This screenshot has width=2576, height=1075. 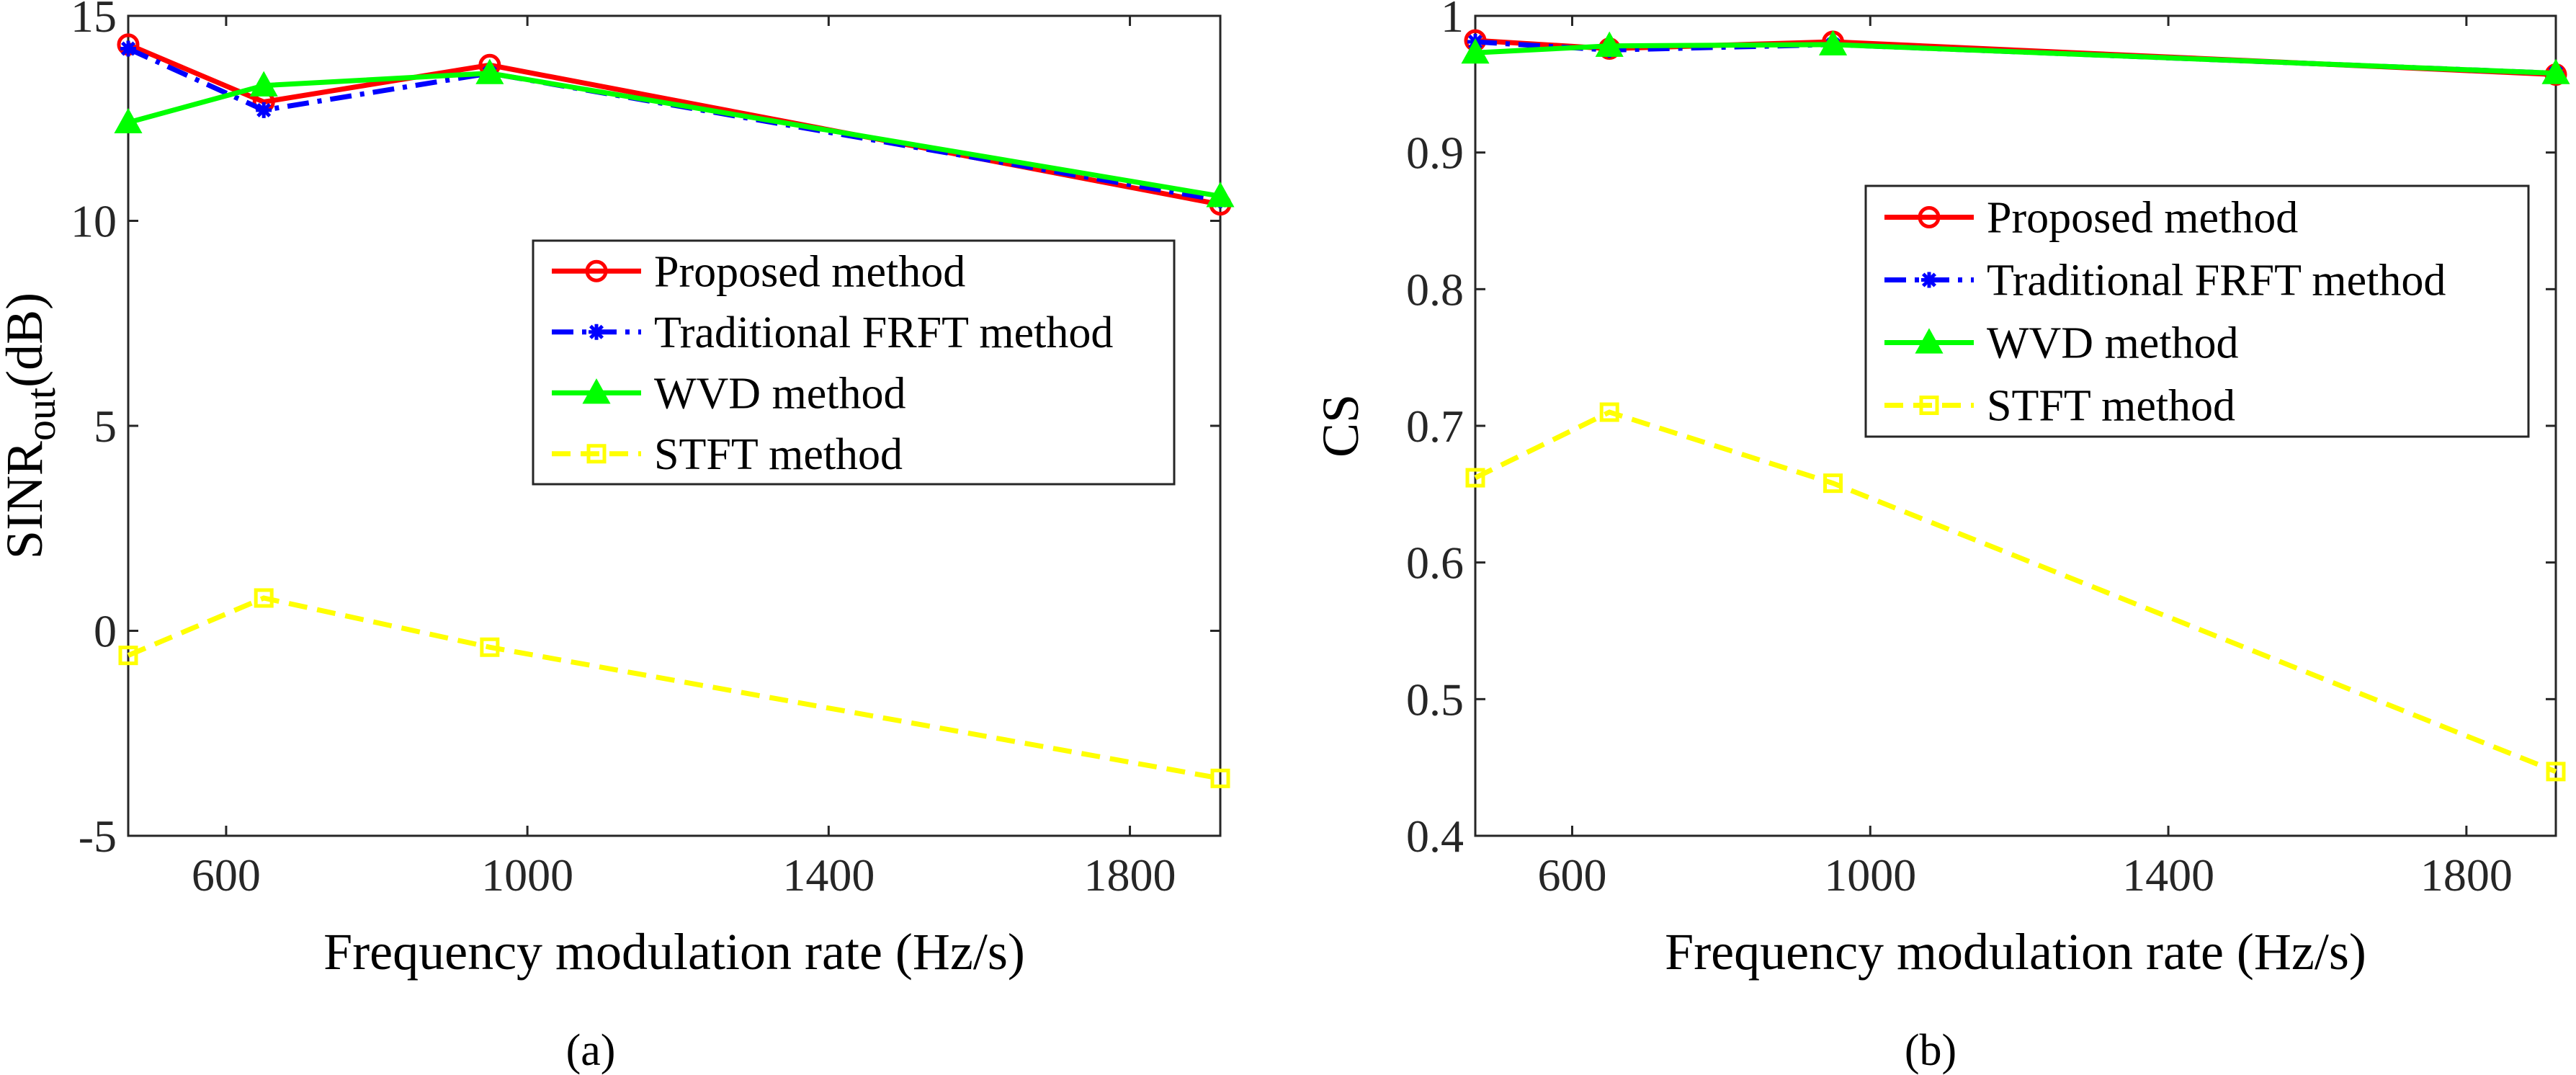 I want to click on y-tick-label: 5, so click(x=106, y=426).